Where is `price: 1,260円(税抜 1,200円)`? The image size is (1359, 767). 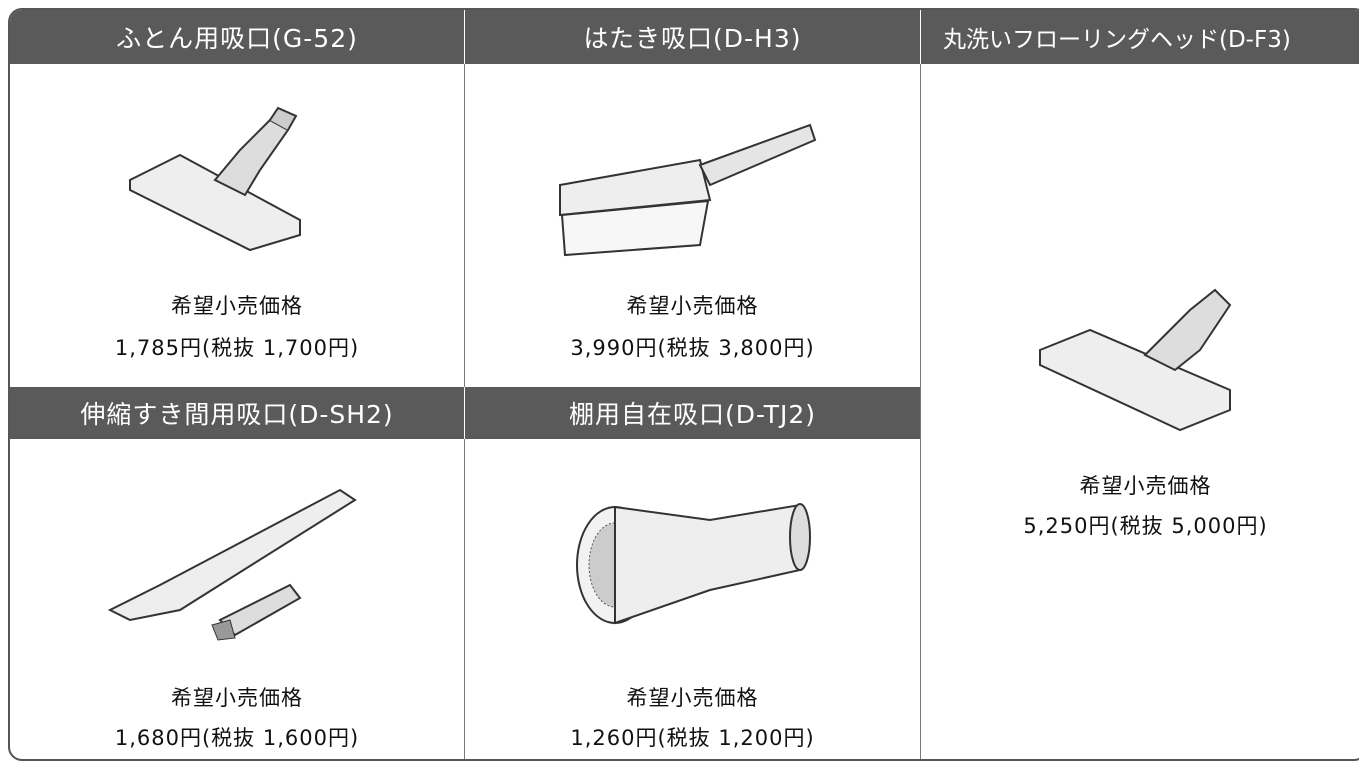
price: 1,260円(税抜 1,200円) is located at coordinates (692, 738).